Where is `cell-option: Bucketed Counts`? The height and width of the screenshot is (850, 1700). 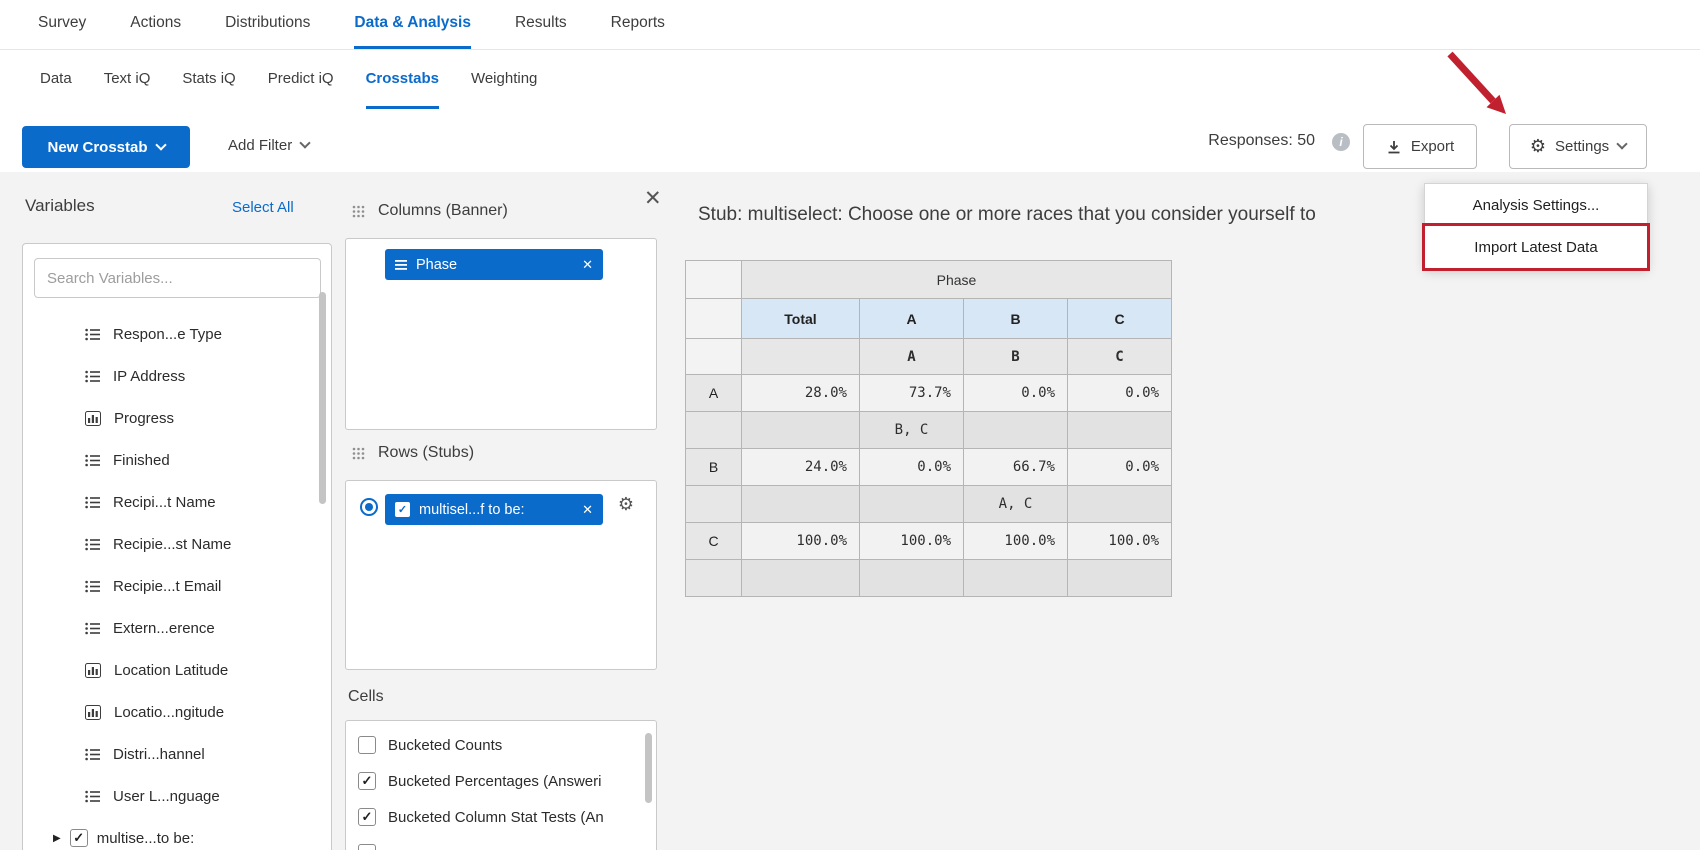
cell-option: Bucketed Counts is located at coordinates (501, 745).